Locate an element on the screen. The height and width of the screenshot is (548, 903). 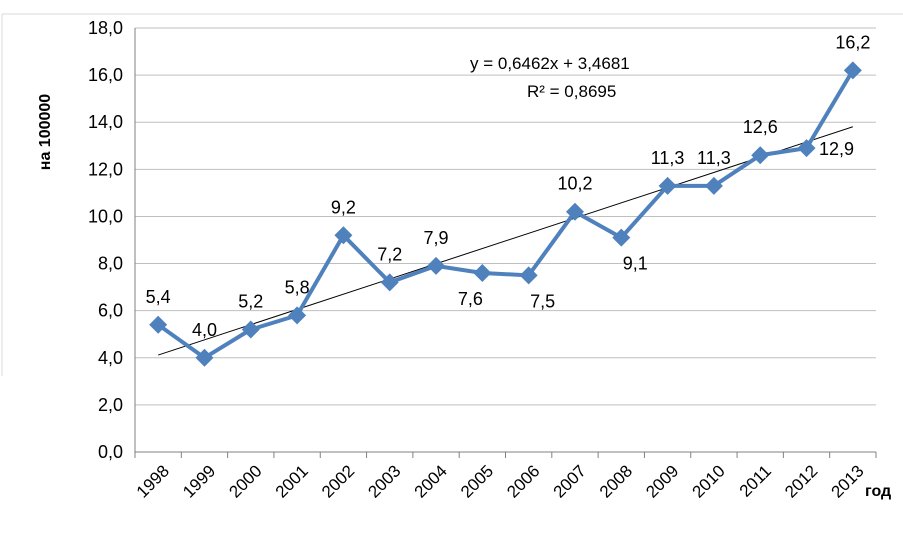
x-tick-label: 2003 is located at coordinates (384, 481).